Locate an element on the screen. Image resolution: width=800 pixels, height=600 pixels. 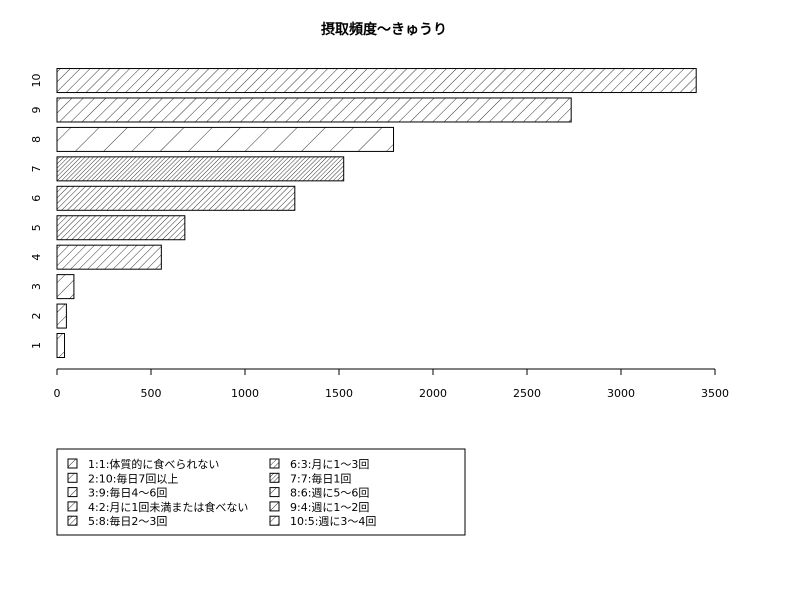
y-tick-label: 3 is located at coordinates (36, 286).